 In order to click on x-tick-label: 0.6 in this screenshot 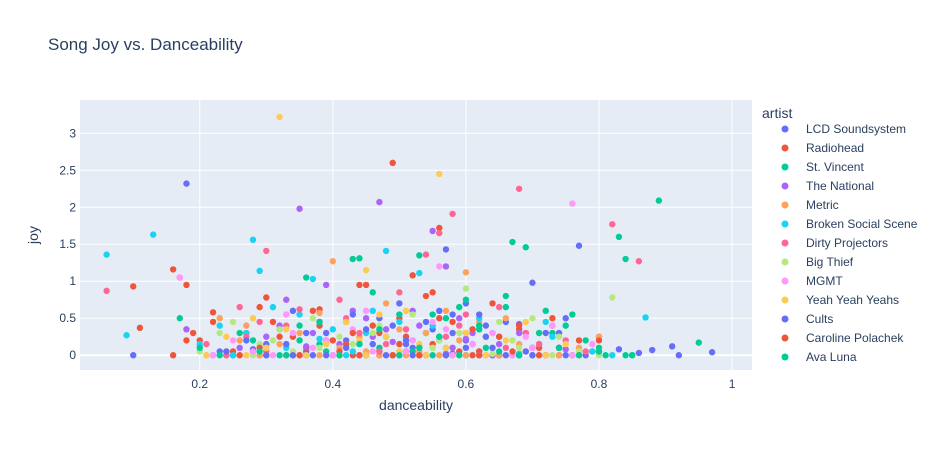, I will do `click(466, 384)`.